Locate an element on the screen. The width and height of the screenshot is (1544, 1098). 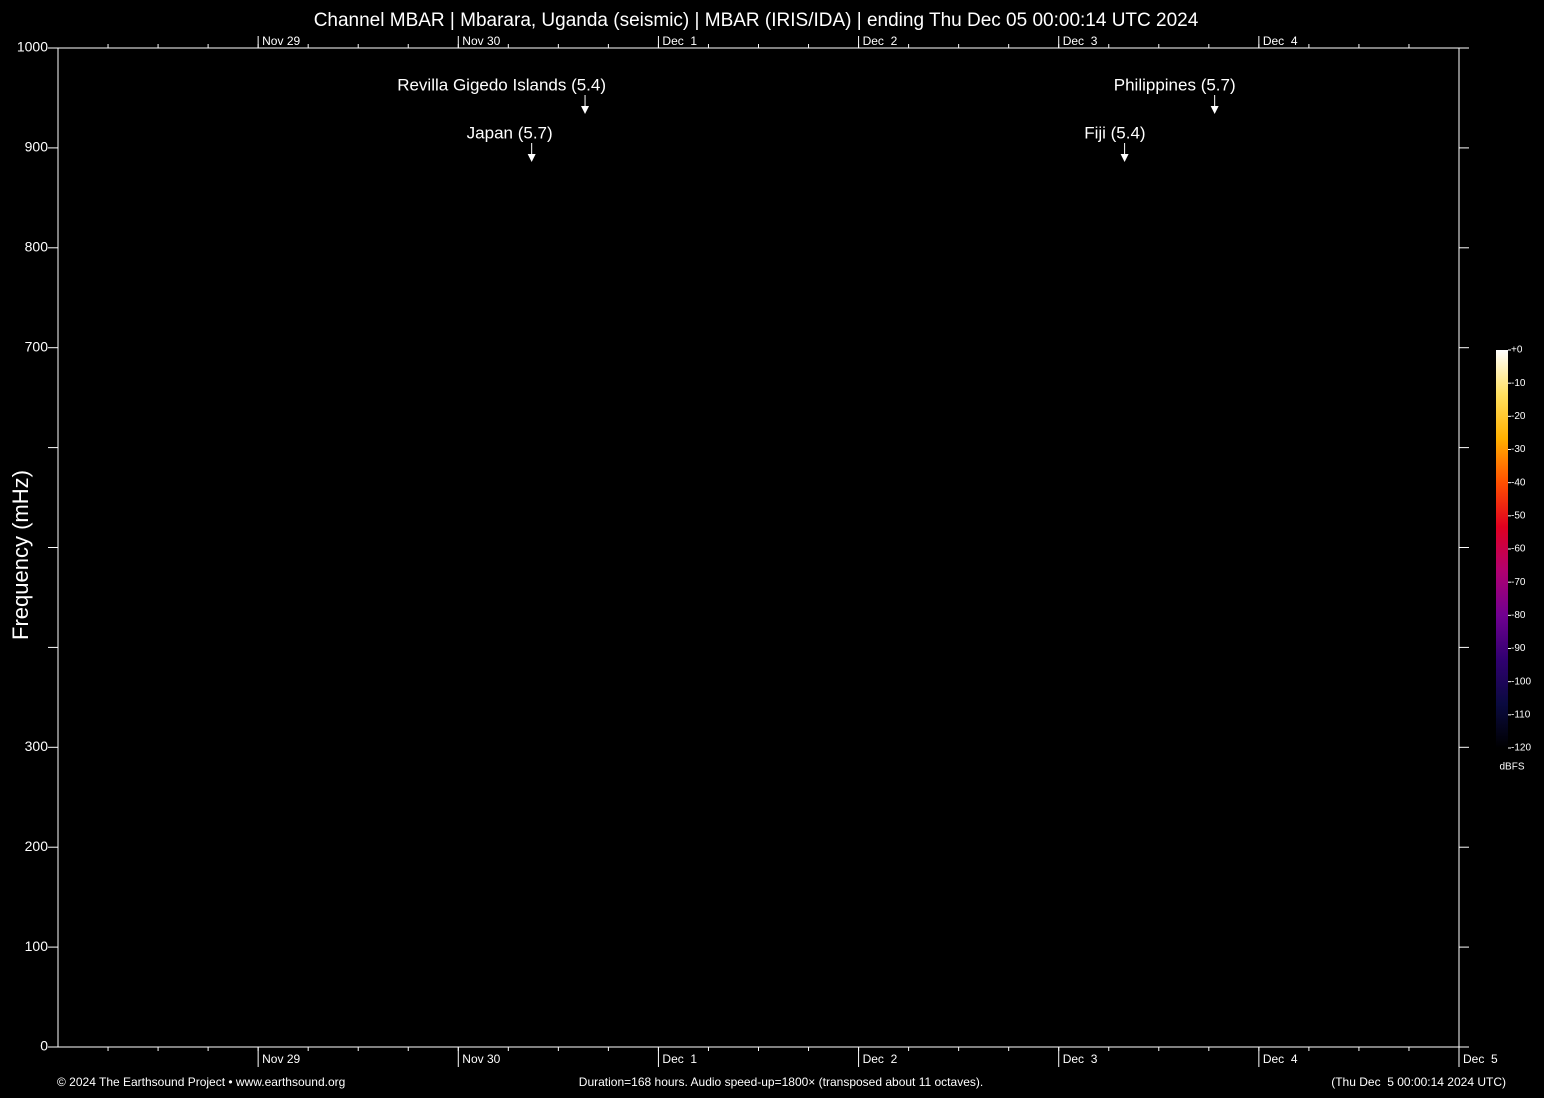
event-label: Japan (5.7) is located at coordinates (510, 132).